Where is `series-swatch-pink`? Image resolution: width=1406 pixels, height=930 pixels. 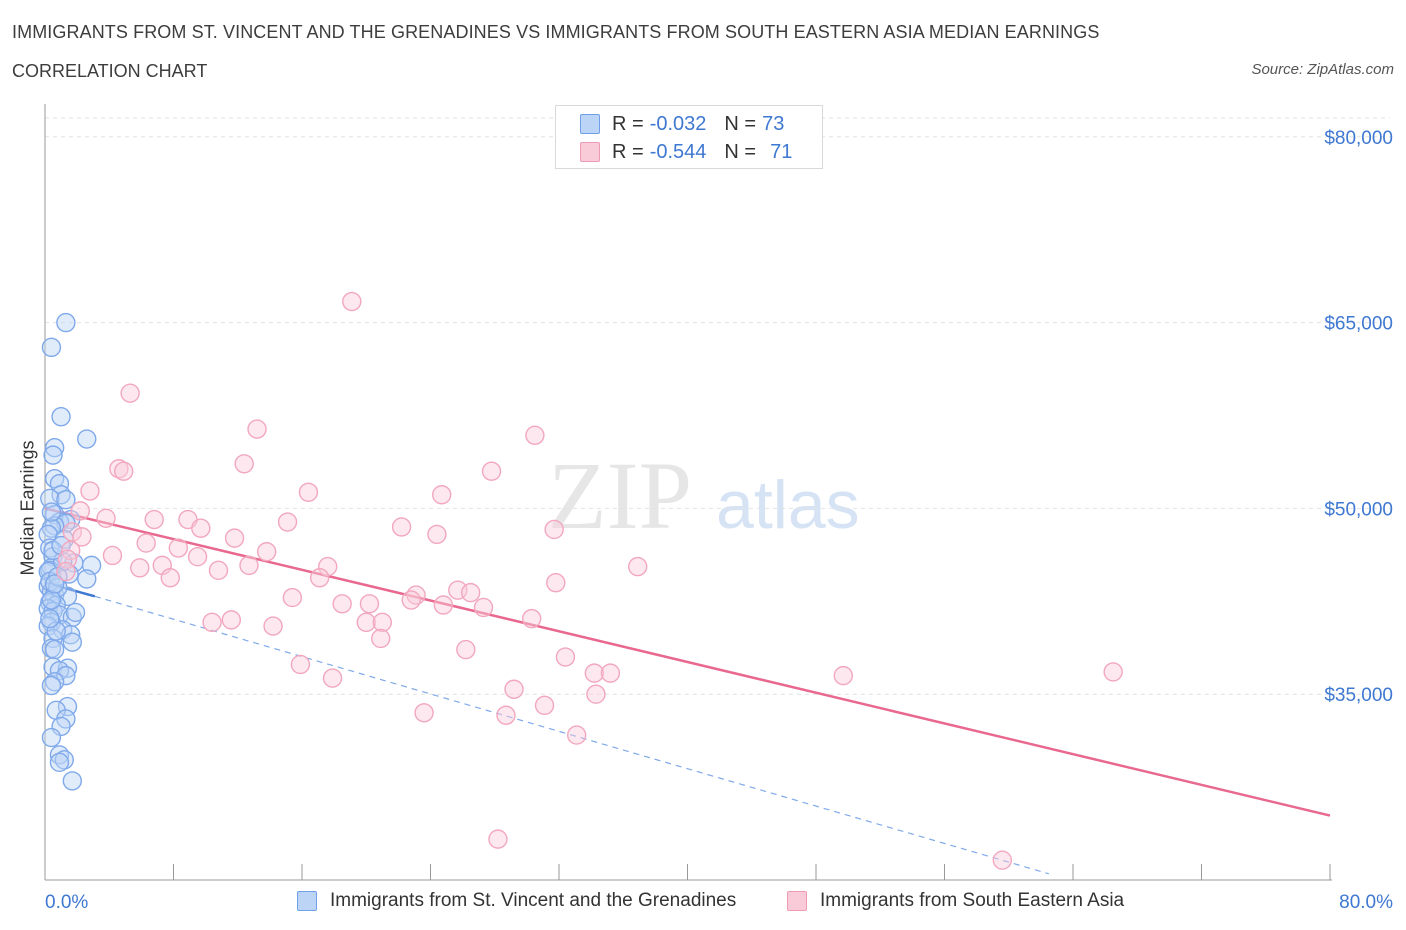 series-swatch-pink is located at coordinates (797, 901).